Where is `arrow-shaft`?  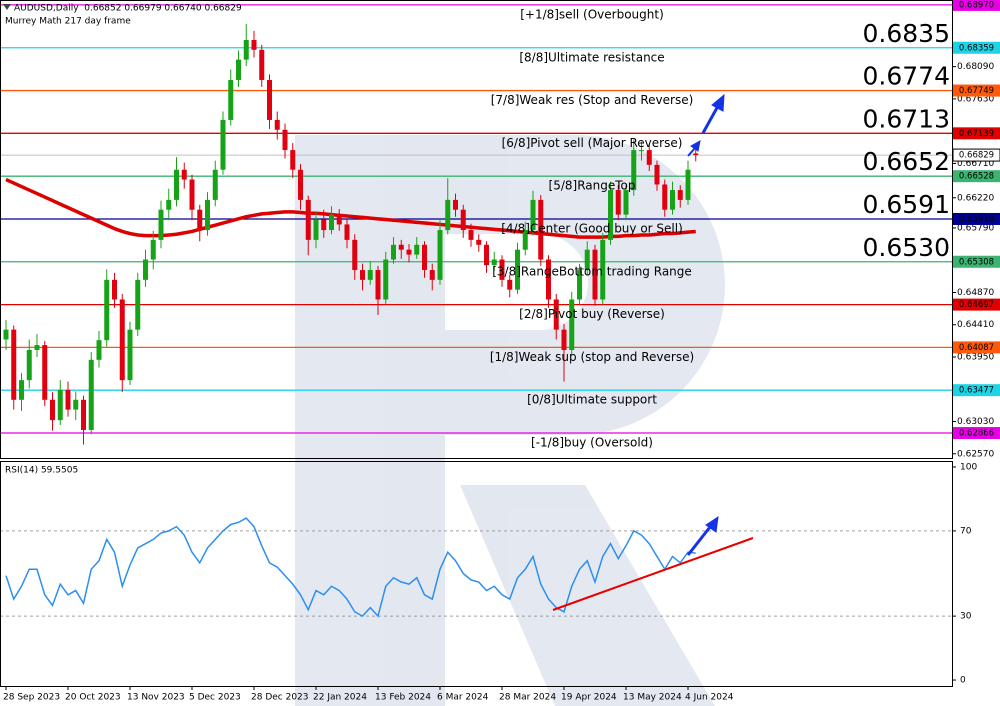
arrow-shaft is located at coordinates (699, 541).